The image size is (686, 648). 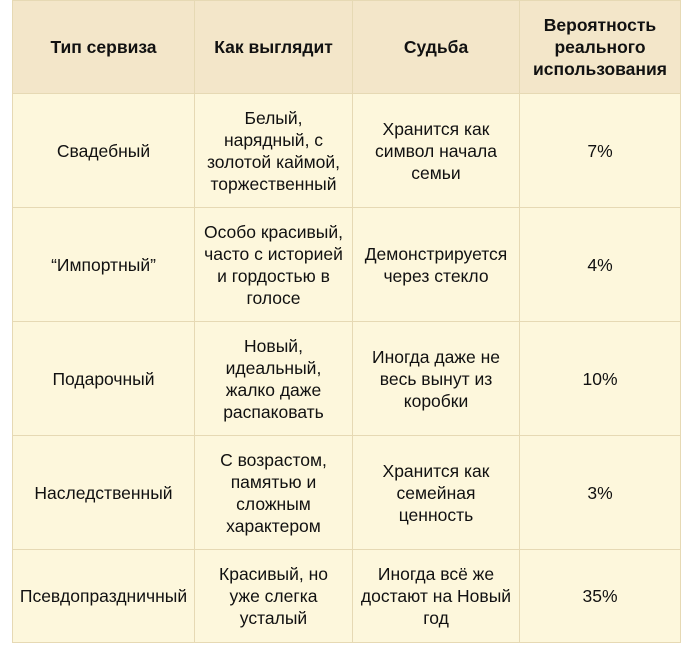 I want to click on cell-probability-text: 10%, so click(x=600, y=378).